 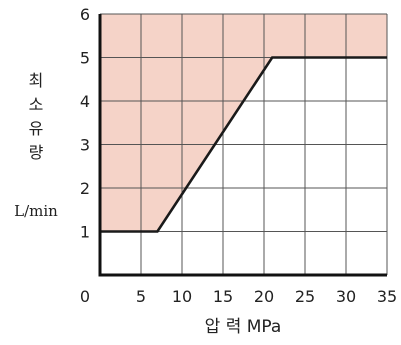 What do you see at coordinates (36, 211) in the screenshot?
I see `y-axis-unit: L/min` at bounding box center [36, 211].